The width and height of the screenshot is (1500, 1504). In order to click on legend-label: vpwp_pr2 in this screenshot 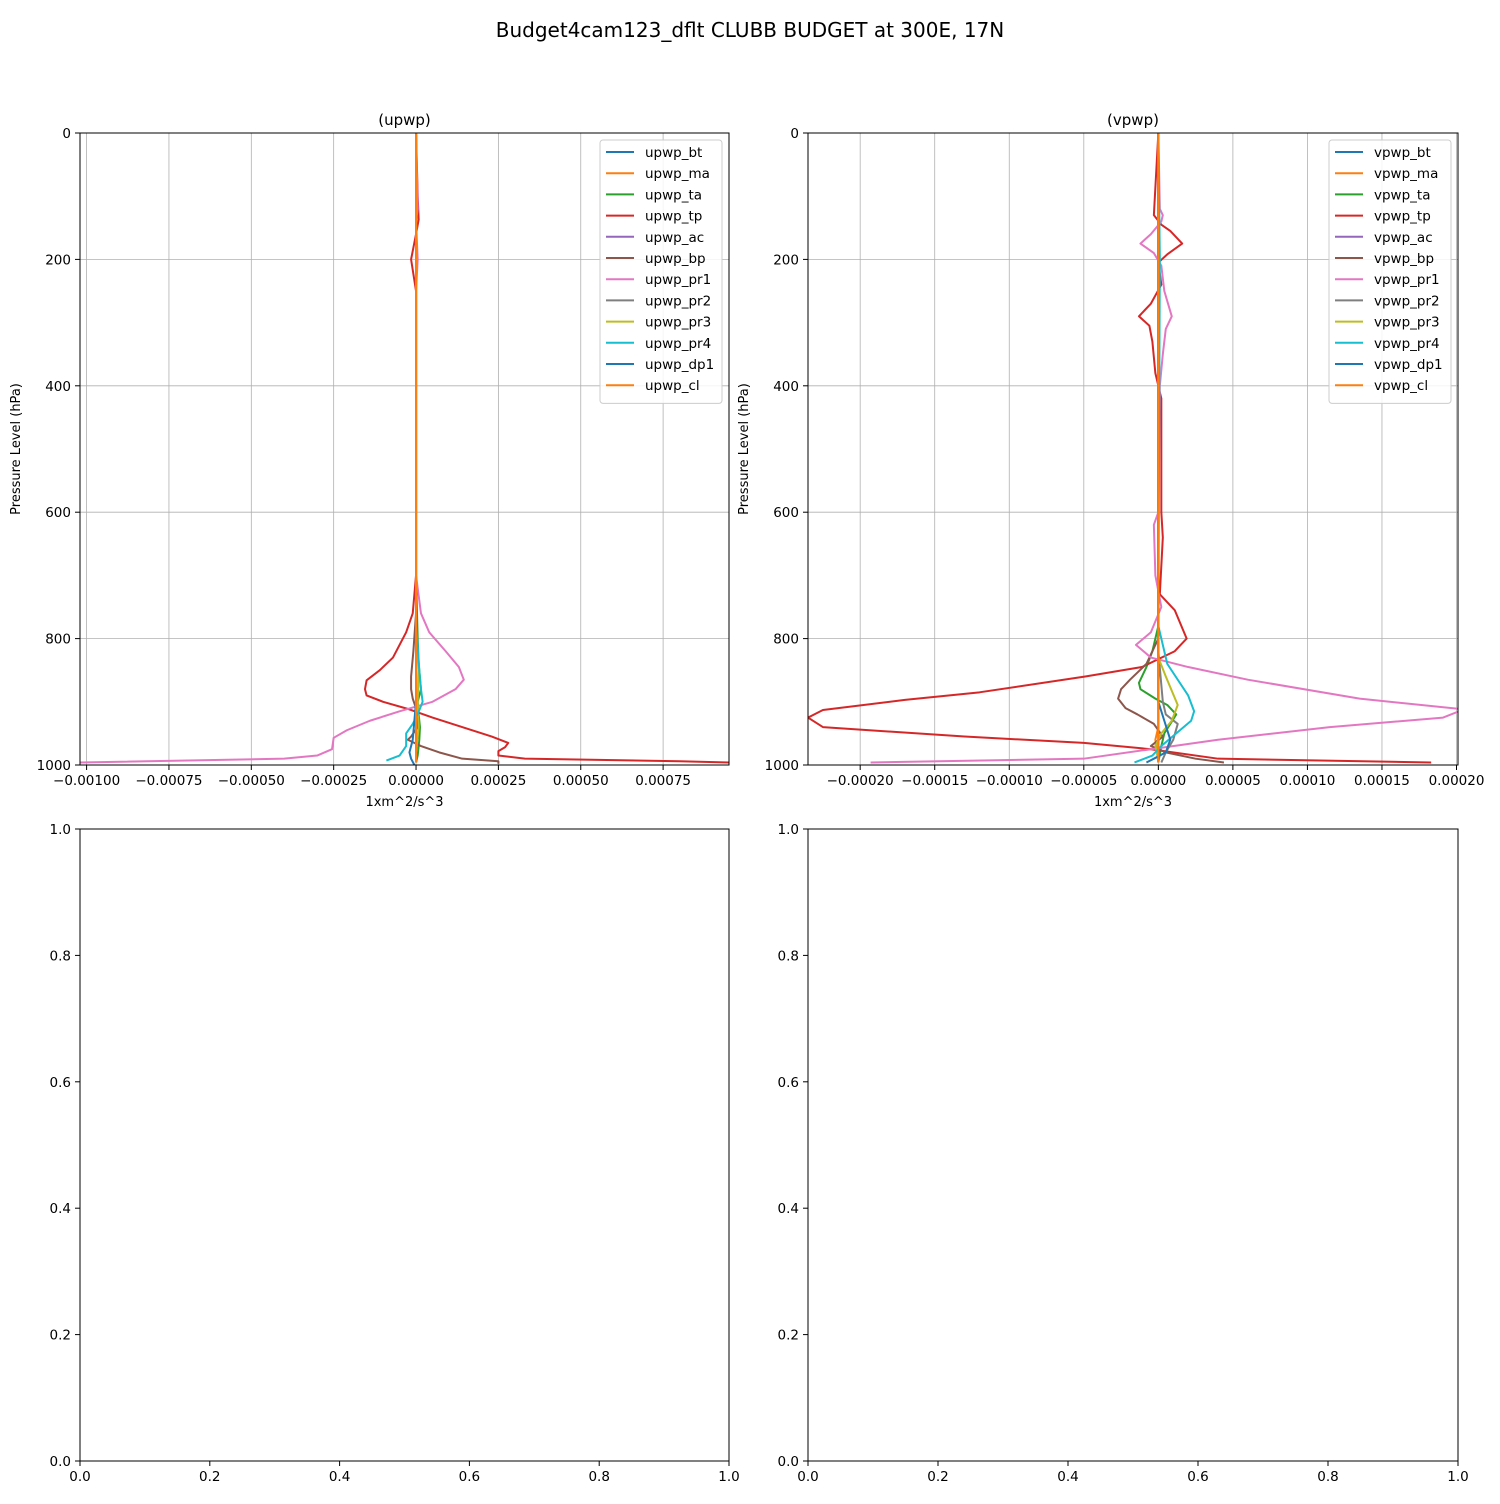, I will do `click(1407, 301)`.